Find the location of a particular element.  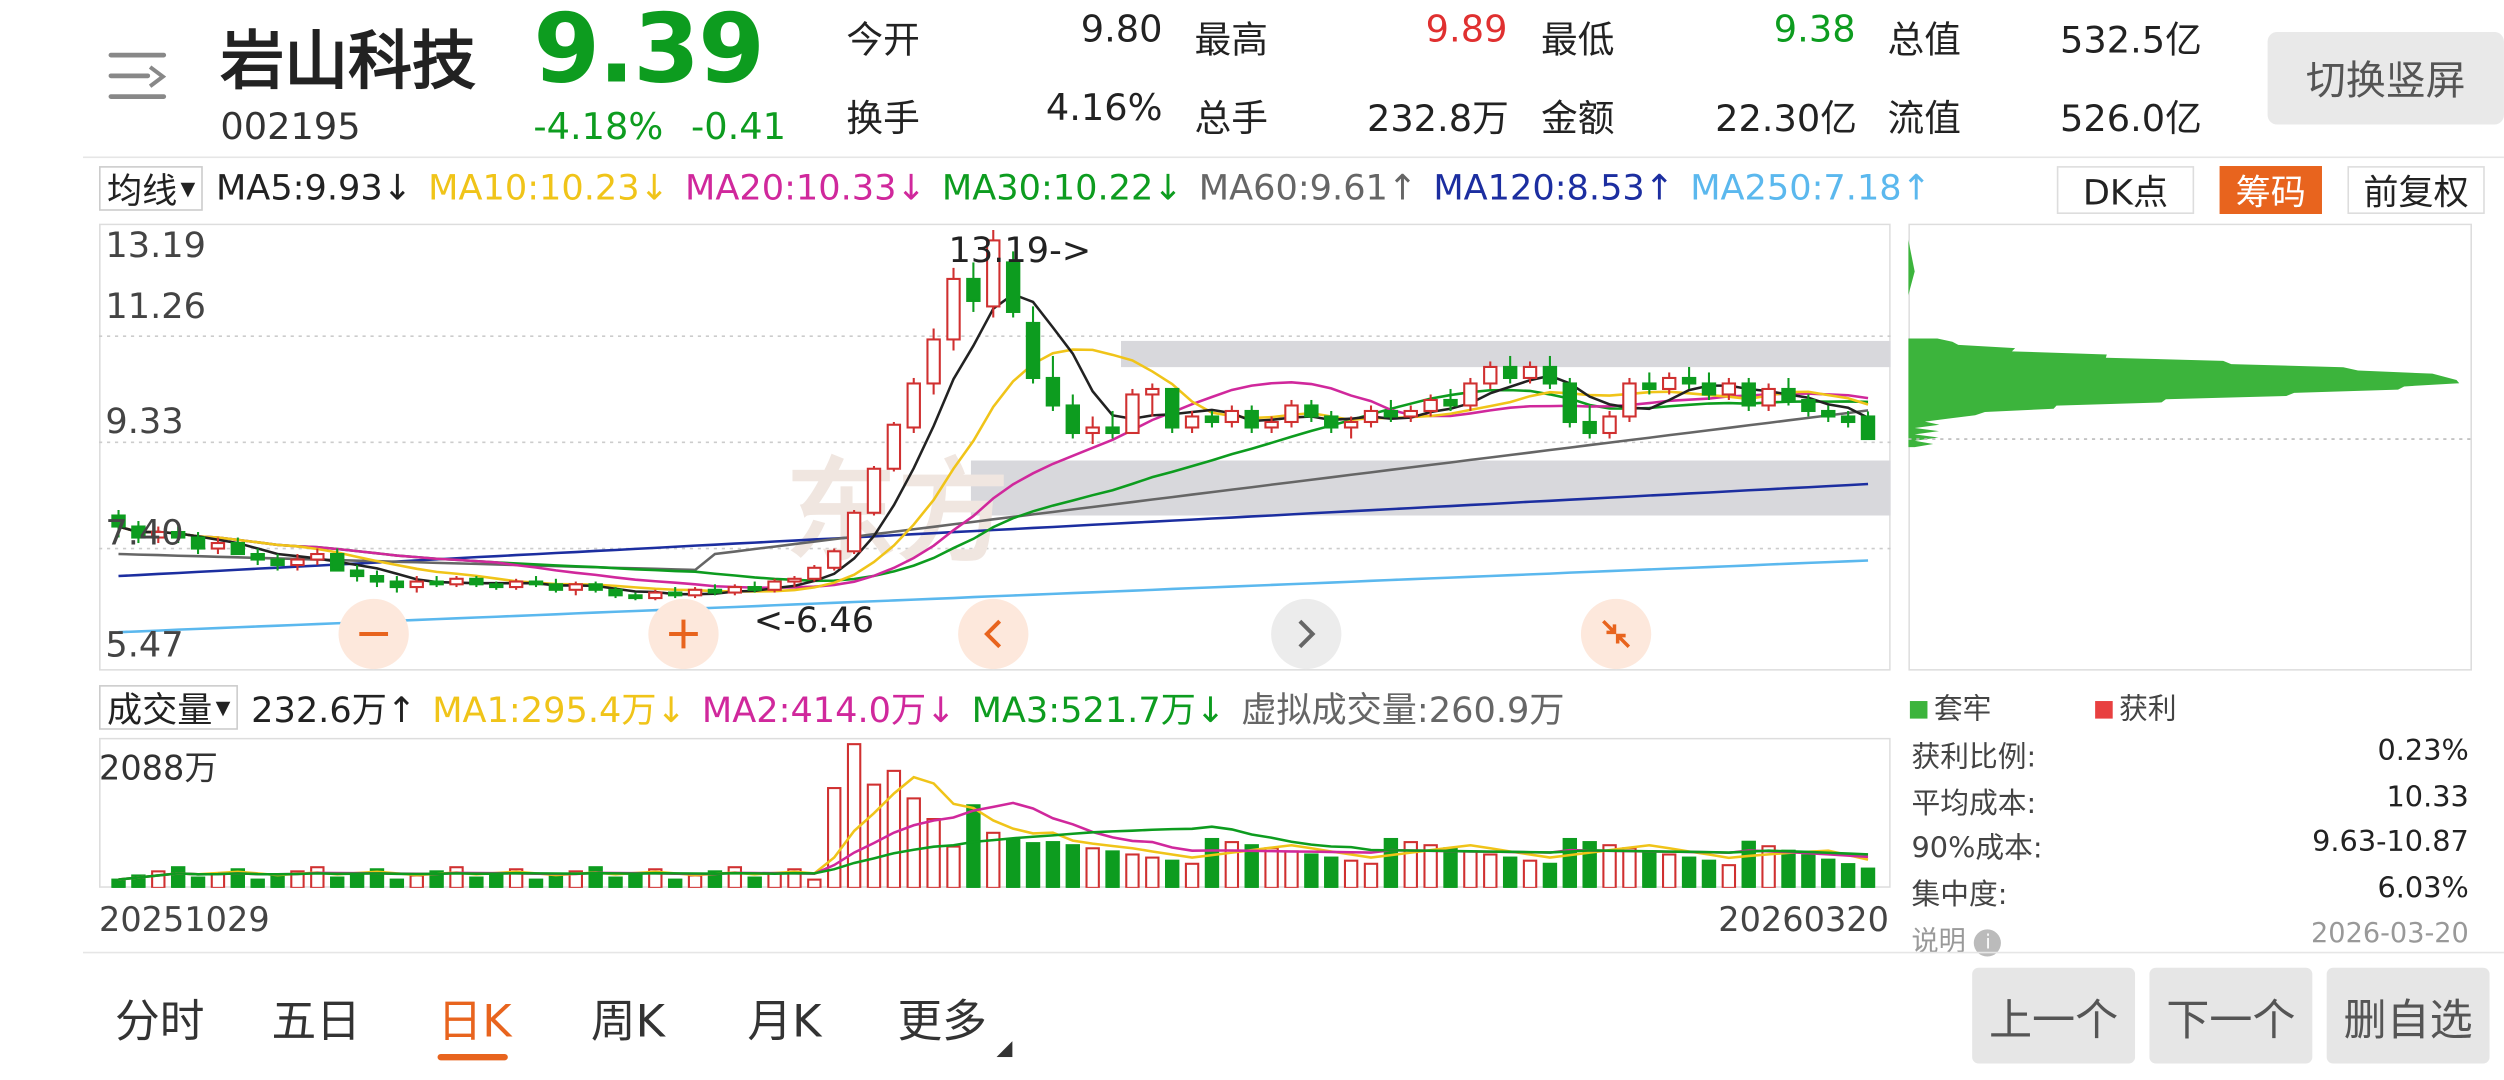

arrow-icon: ↓ is located at coordinates (1168, 188).